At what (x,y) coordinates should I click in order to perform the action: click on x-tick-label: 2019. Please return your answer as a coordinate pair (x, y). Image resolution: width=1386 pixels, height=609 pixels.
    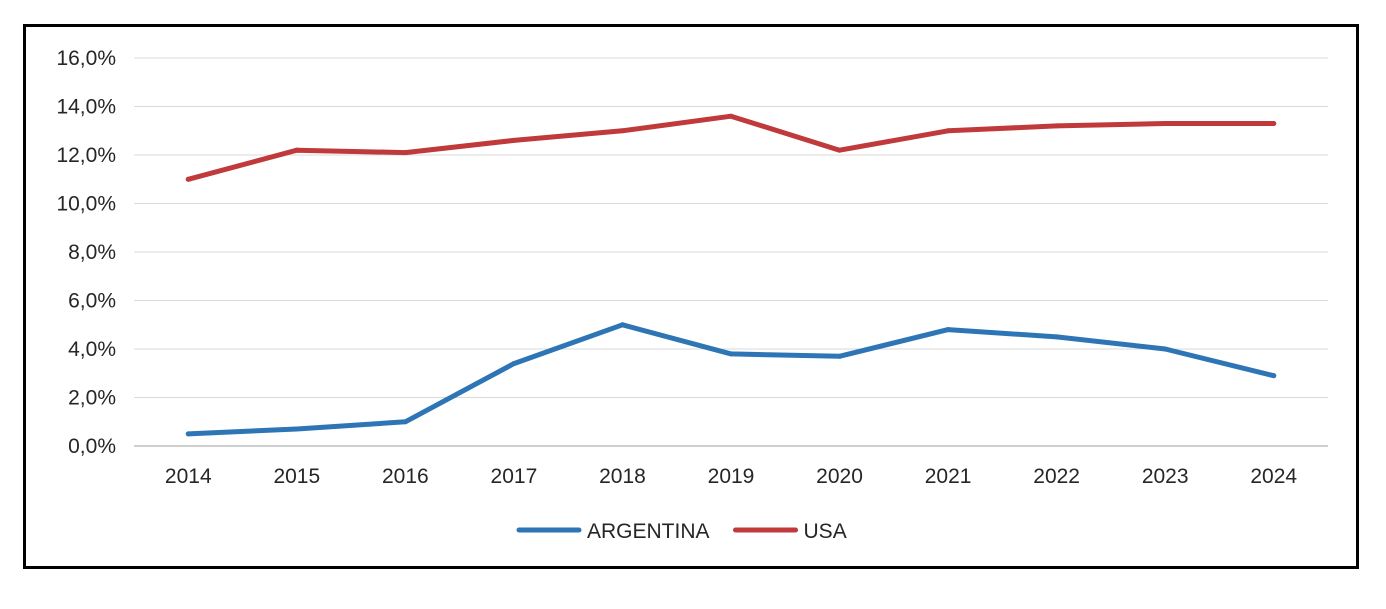
    Looking at the image, I should click on (731, 476).